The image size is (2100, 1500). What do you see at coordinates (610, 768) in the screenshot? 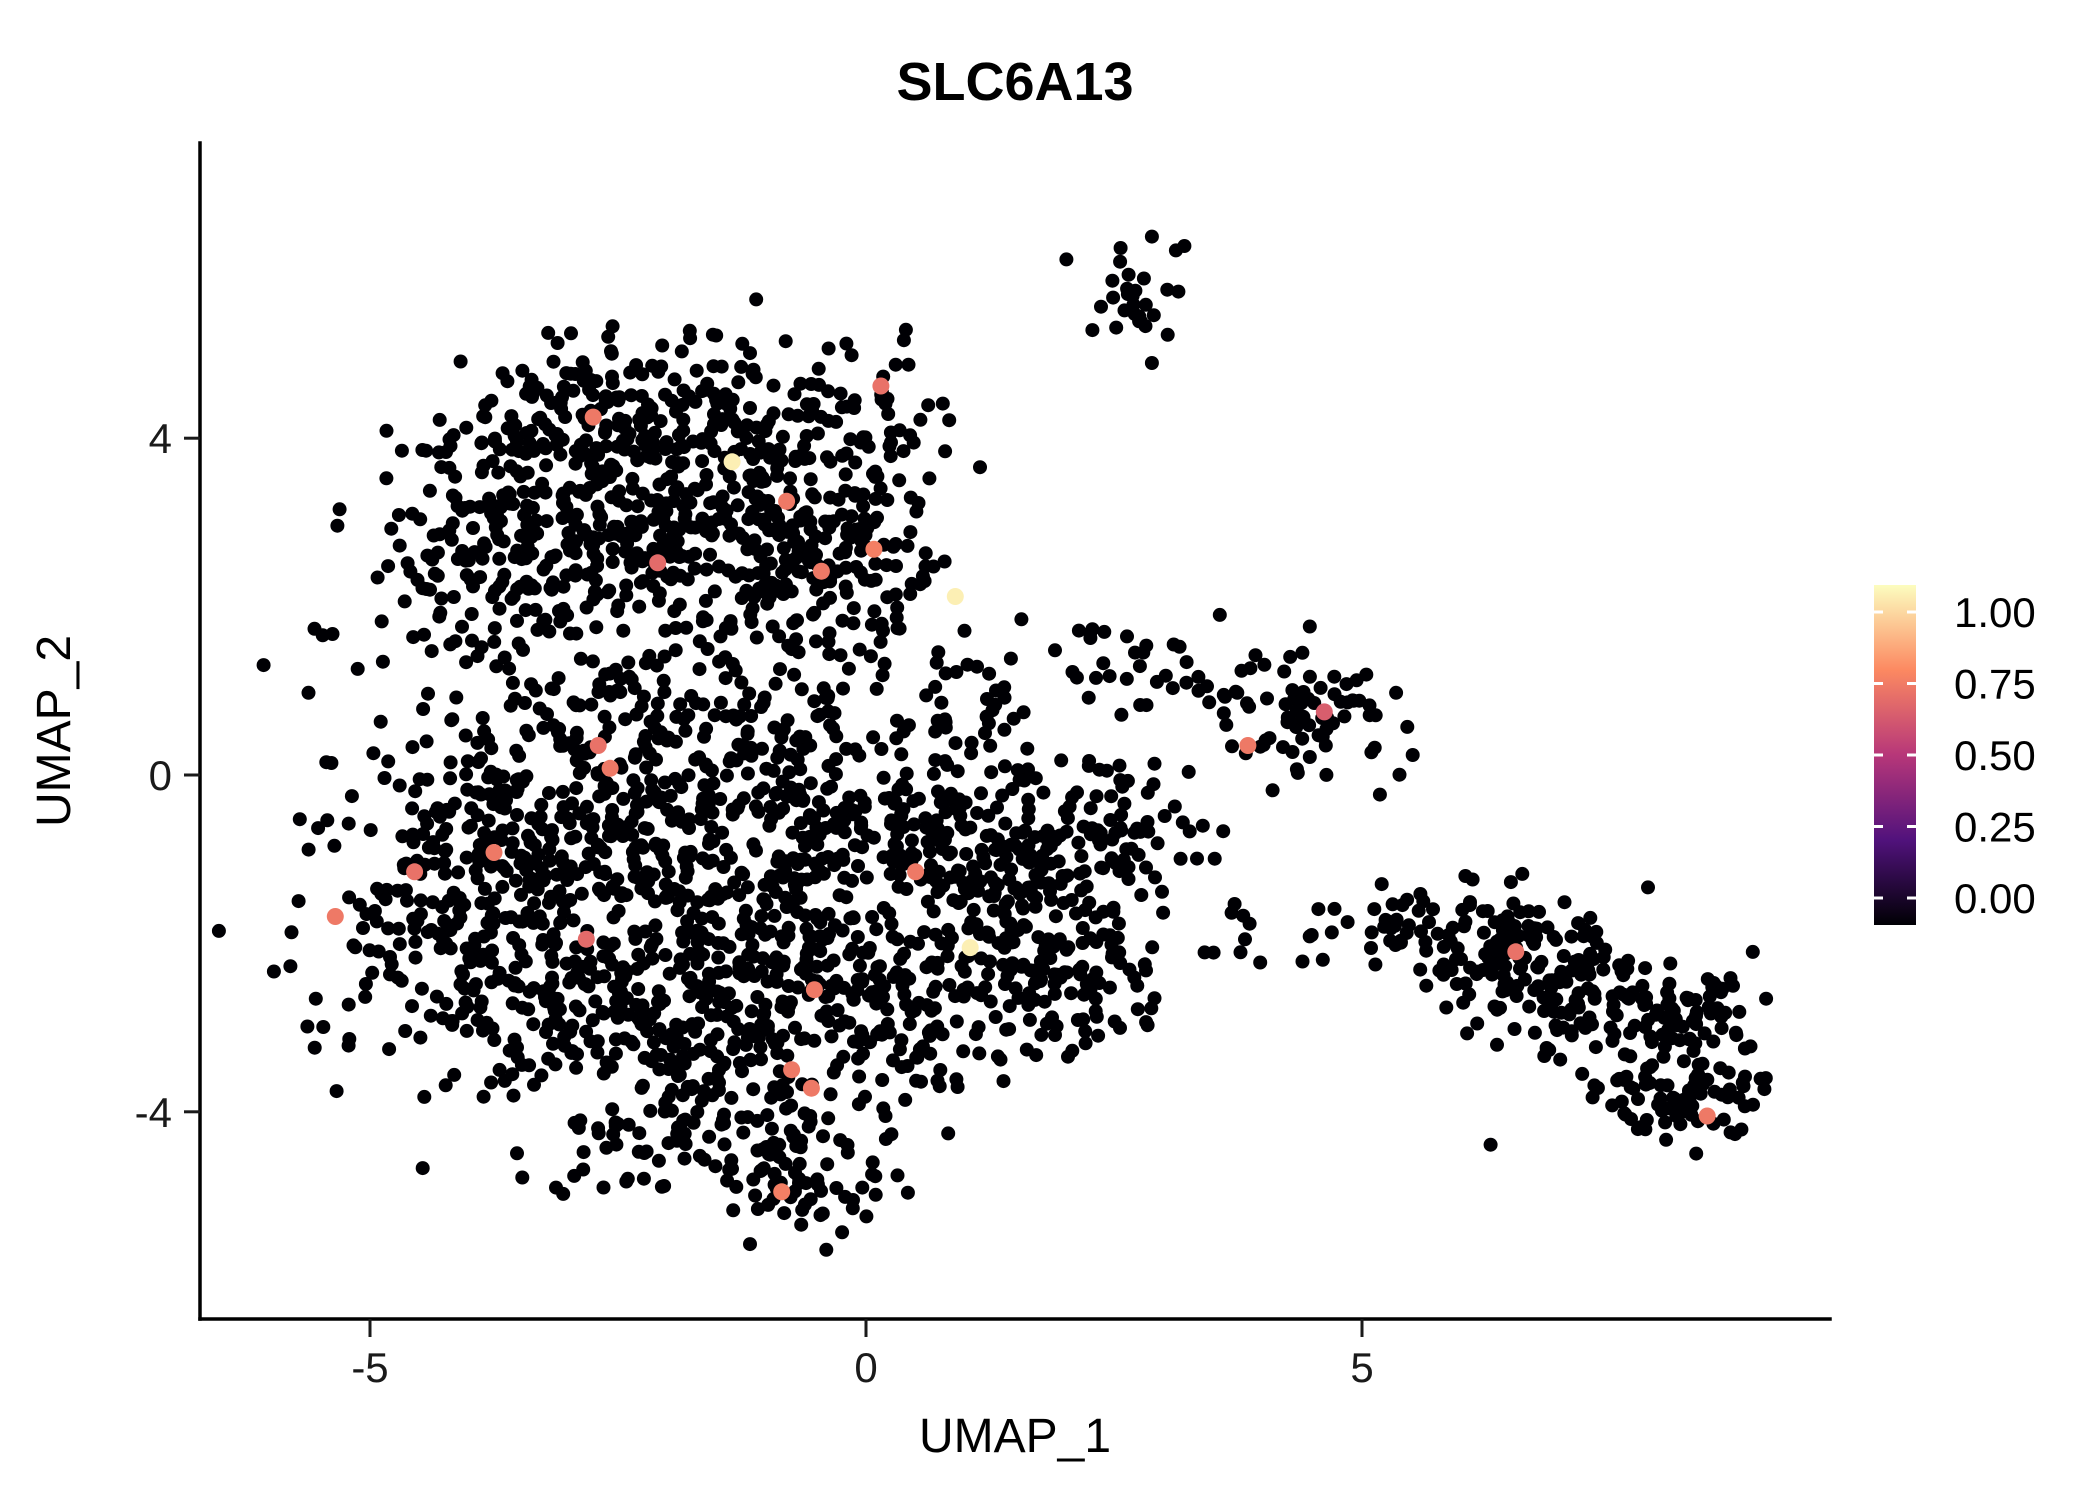
I see `expressing-data-point` at bounding box center [610, 768].